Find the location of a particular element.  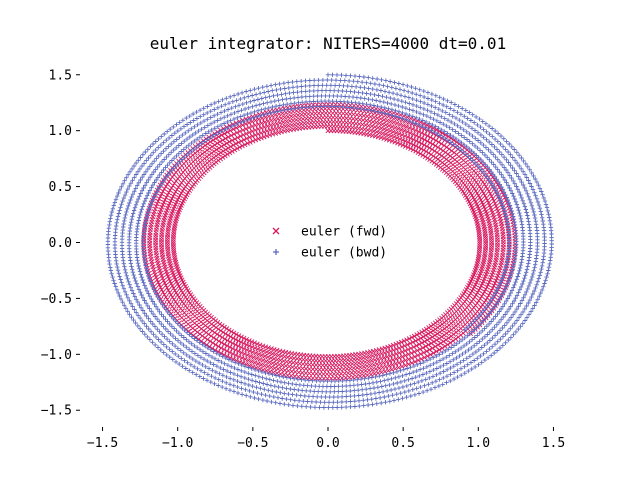

x-tick-label: −0.5 is located at coordinates (252, 443).